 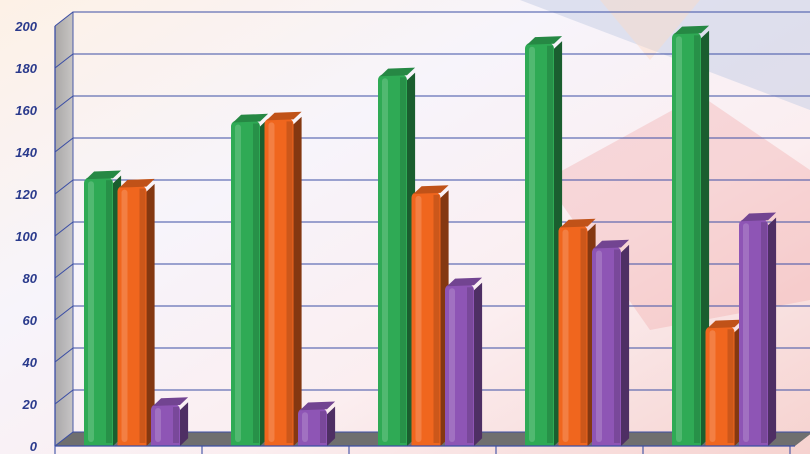 What do you see at coordinates (26, 152) in the screenshot?
I see `y-tick-label: 140` at bounding box center [26, 152].